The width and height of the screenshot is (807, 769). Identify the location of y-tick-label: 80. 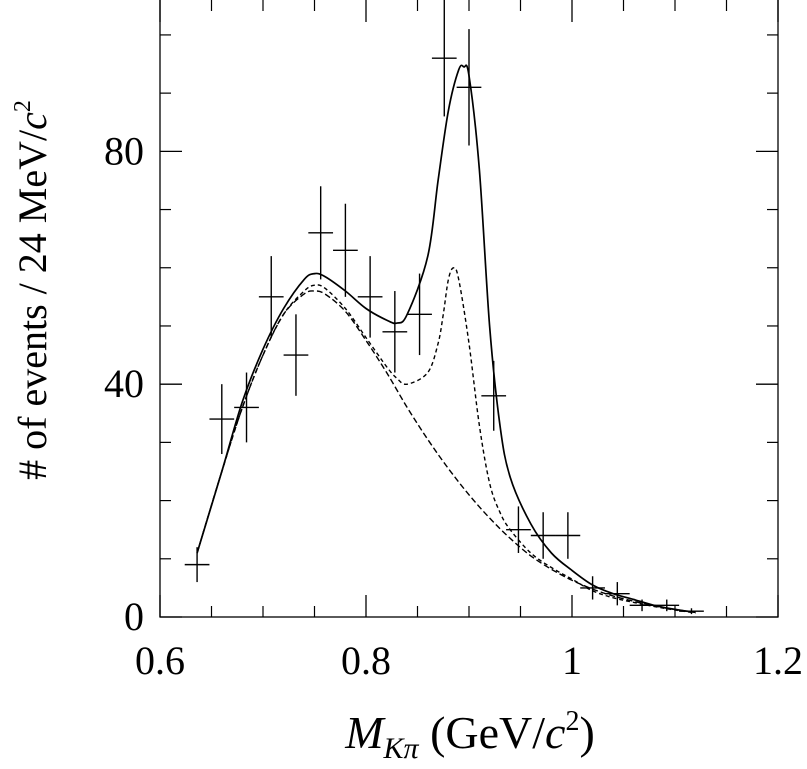
(124, 150).